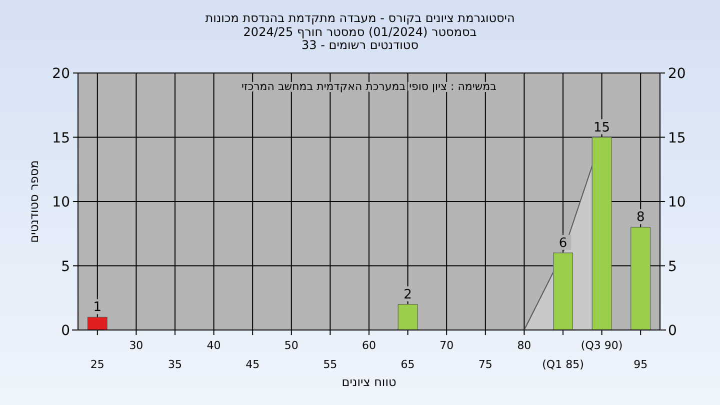 The image size is (720, 405). What do you see at coordinates (360, 18) in the screenshot?
I see `chart-title: היסטוגרמת ציונים בקורס - מעבדה מתקדמת בהנדסת מכונות` at bounding box center [360, 18].